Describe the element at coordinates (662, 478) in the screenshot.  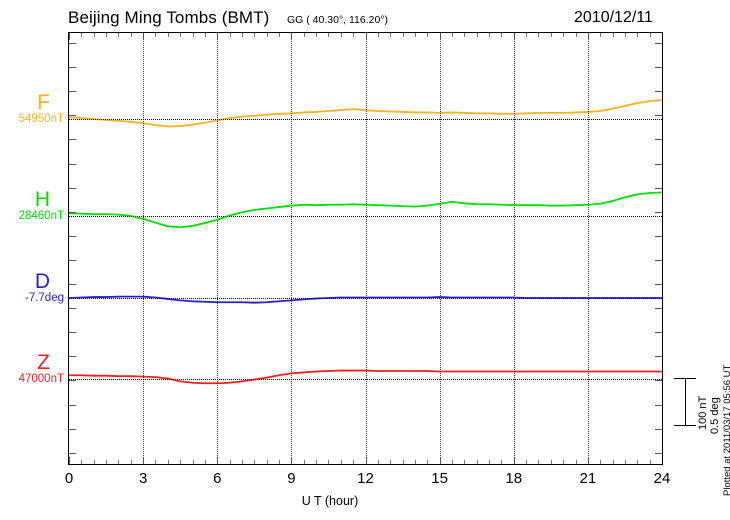
I see `x-tick-label-24: 24` at that location.